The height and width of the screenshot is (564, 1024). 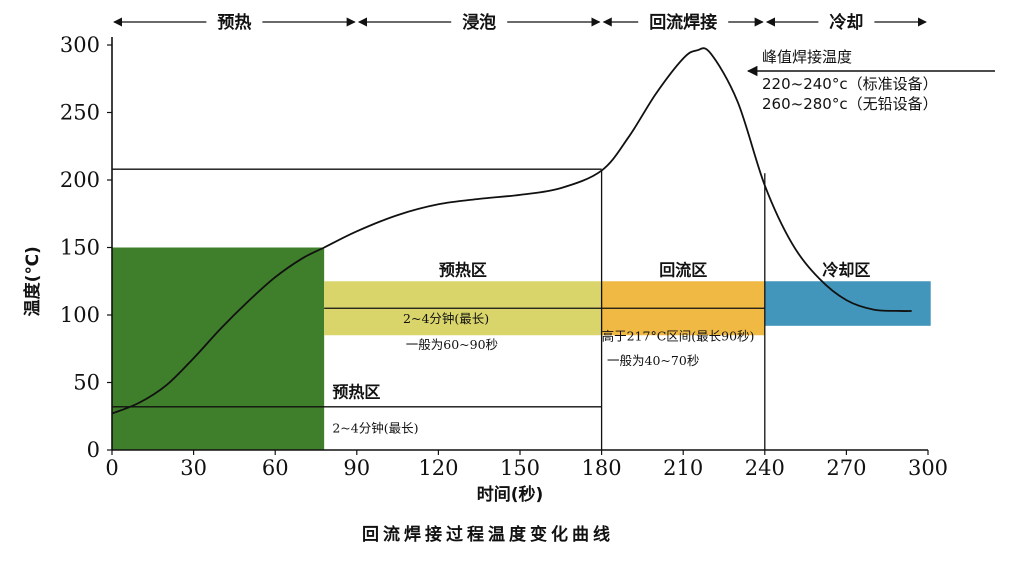 I want to click on y-tick-label-50: 50, so click(x=86, y=383).